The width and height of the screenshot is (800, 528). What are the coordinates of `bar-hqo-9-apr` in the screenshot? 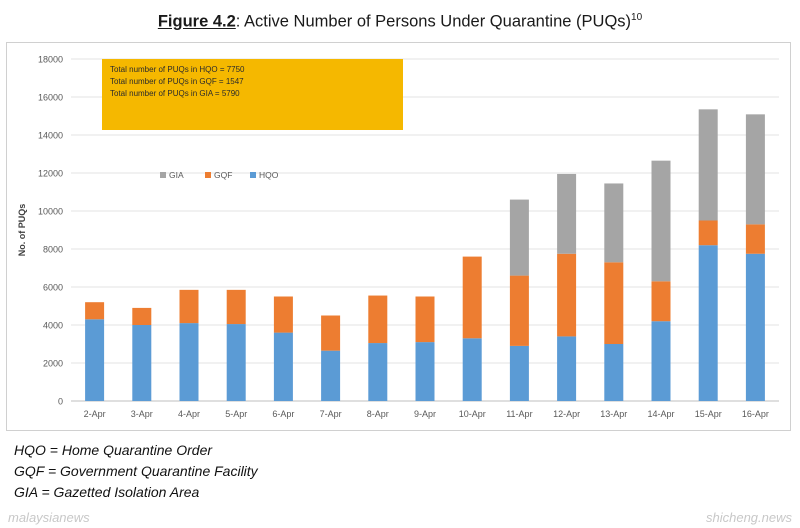 It's located at (425, 371).